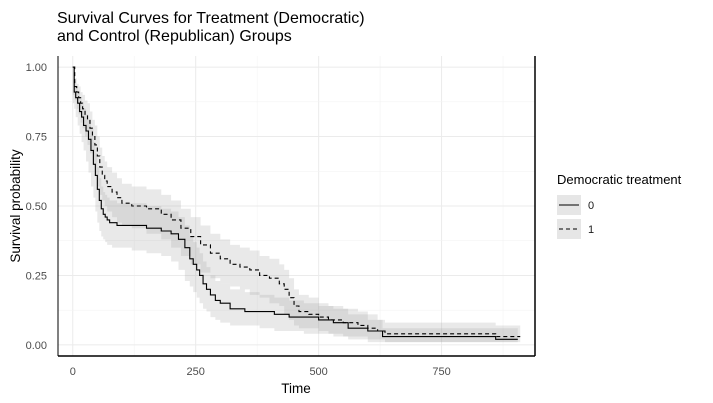  What do you see at coordinates (619, 179) in the screenshot?
I see `legend-title: Democratic treatment` at bounding box center [619, 179].